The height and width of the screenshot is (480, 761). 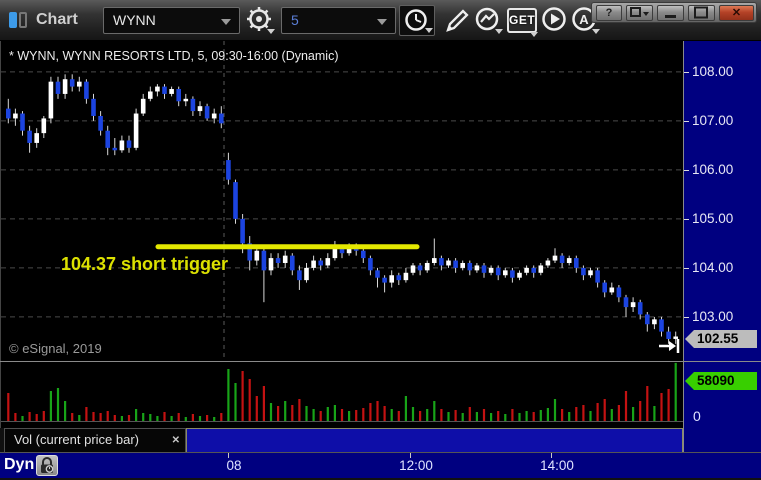 What do you see at coordinates (639, 13) in the screenshot?
I see `restore-window-button` at bounding box center [639, 13].